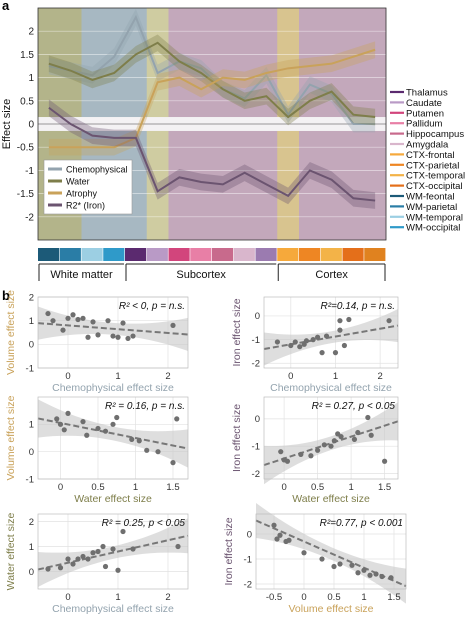  Describe the element at coordinates (85, 206) in the screenshot. I see `legend-entry: R2* (Iron)` at that location.